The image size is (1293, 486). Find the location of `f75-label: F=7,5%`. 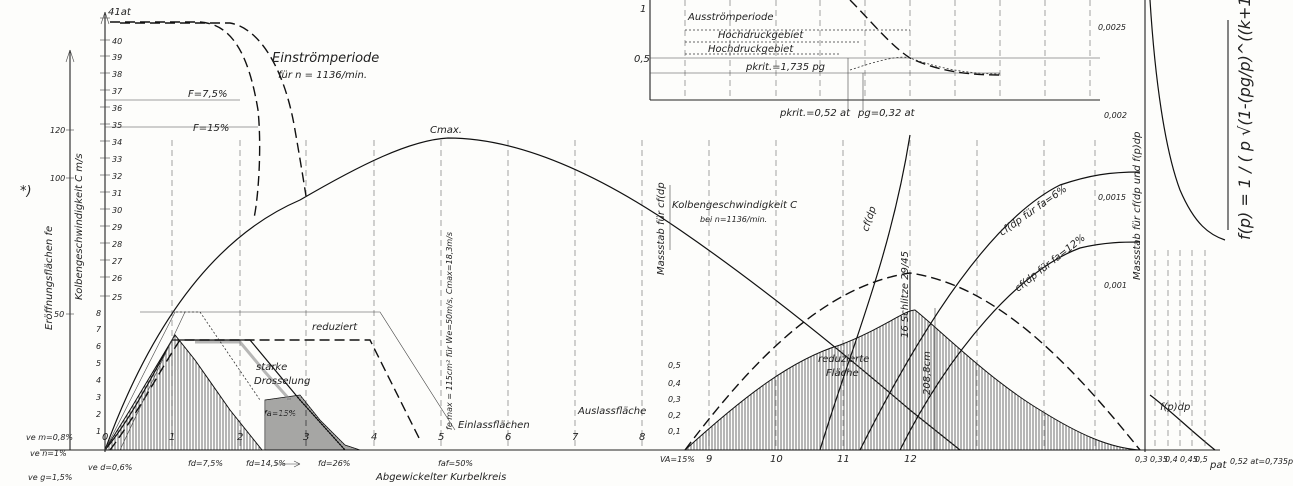

f75-label: F=7,5% is located at coordinates (208, 94).